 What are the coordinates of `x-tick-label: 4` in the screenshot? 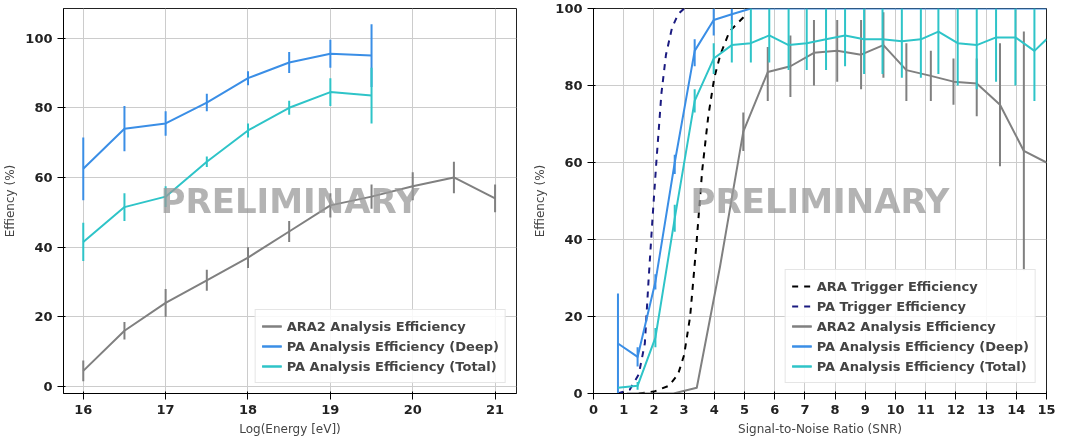 It's located at (714, 409).